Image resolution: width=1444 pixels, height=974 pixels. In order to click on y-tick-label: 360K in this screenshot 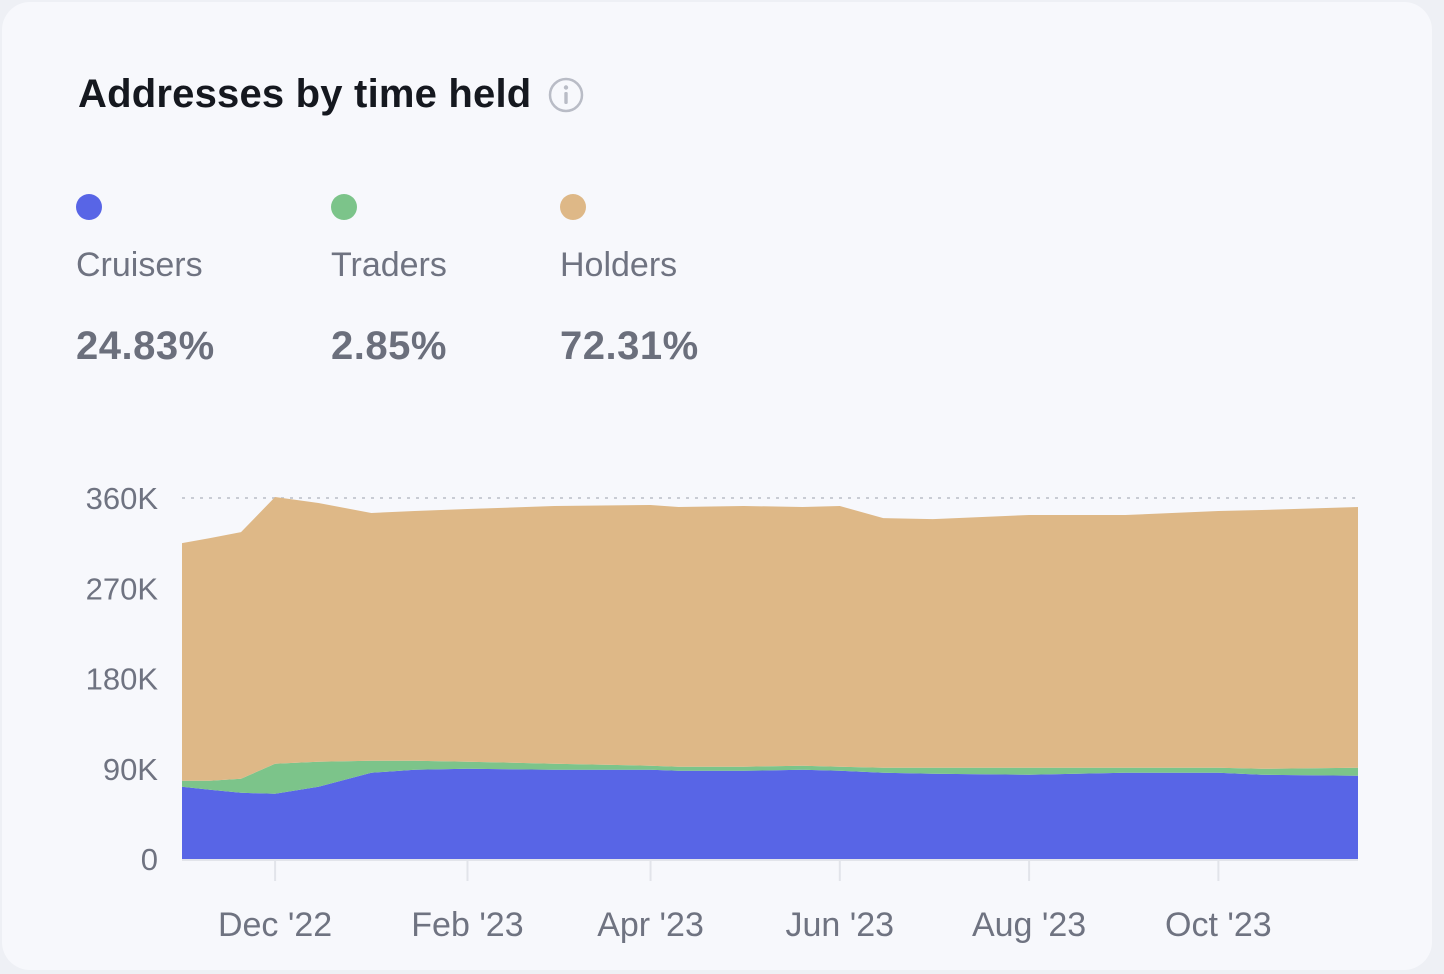, I will do `click(122, 498)`.